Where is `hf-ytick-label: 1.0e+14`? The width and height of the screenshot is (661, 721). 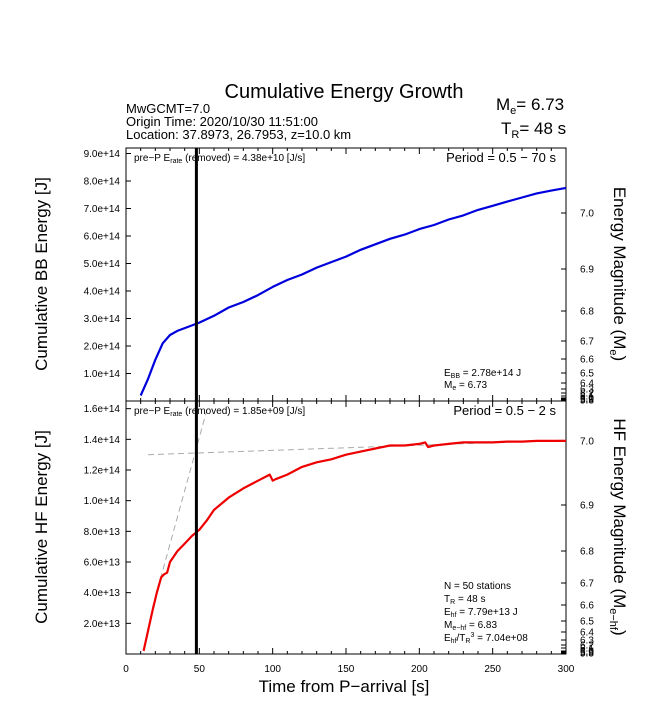
hf-ytick-label: 1.0e+14 is located at coordinates (102, 501).